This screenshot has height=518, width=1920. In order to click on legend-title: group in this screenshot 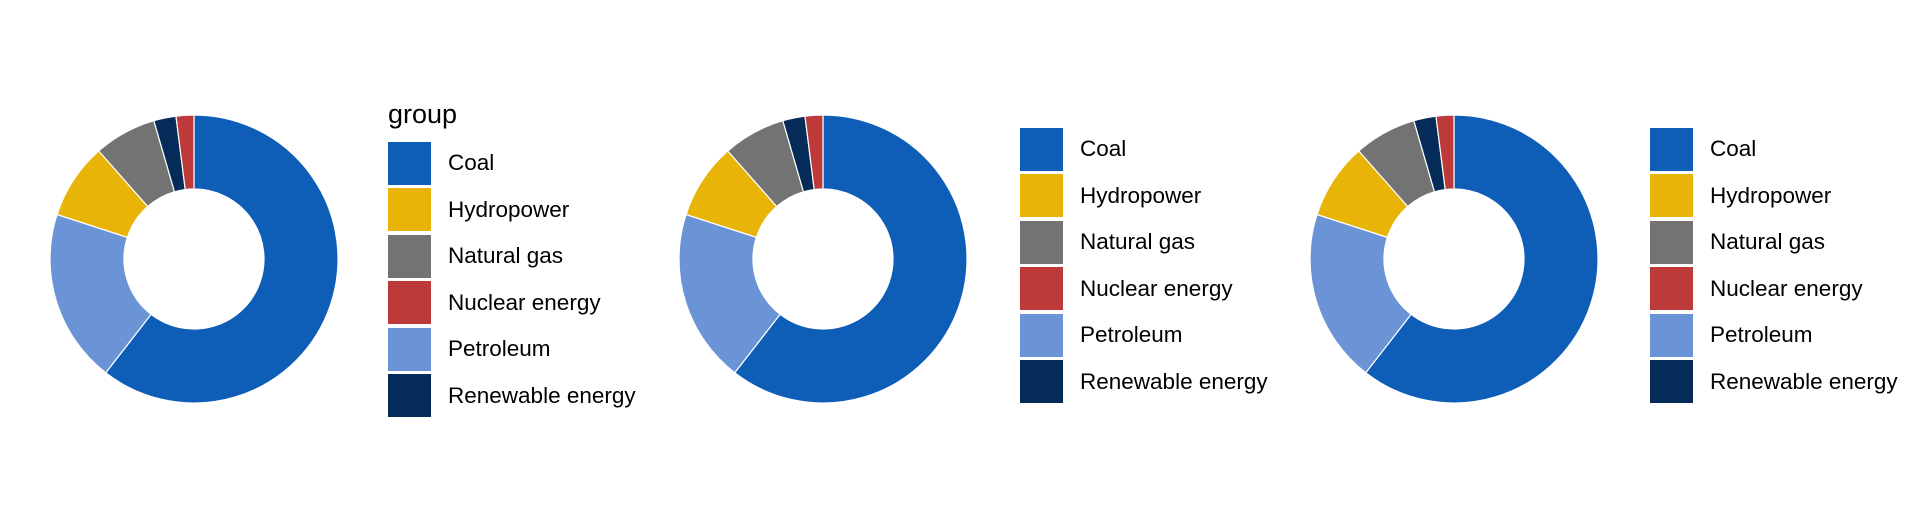, I will do `click(423, 114)`.